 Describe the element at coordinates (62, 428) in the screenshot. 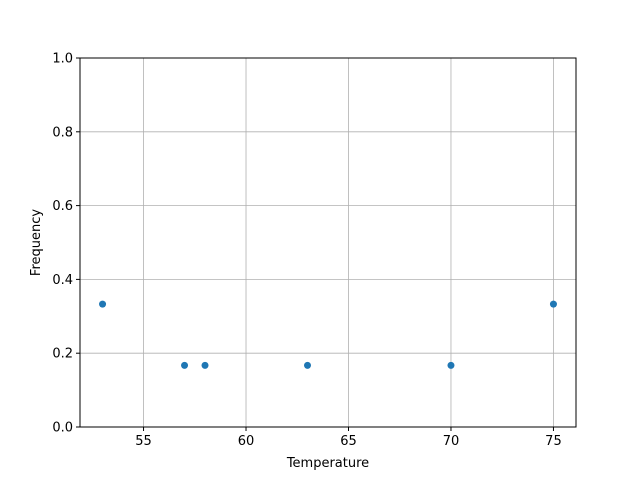

I see `y-tick-label: 0.0` at that location.